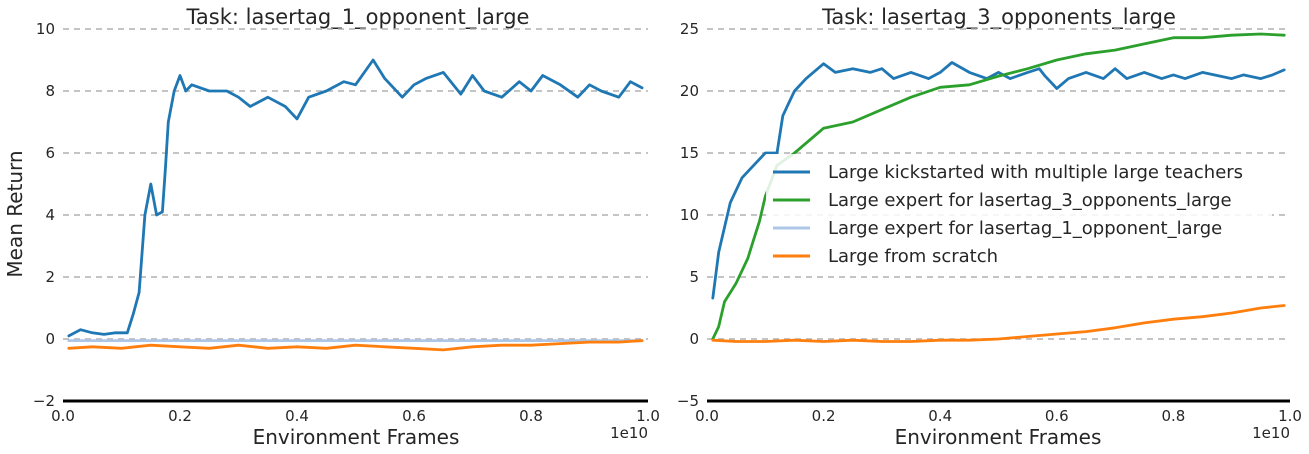 The height and width of the screenshot is (454, 1309). What do you see at coordinates (998, 437) in the screenshot?
I see `right-x-axis-label: Environment Frames` at bounding box center [998, 437].